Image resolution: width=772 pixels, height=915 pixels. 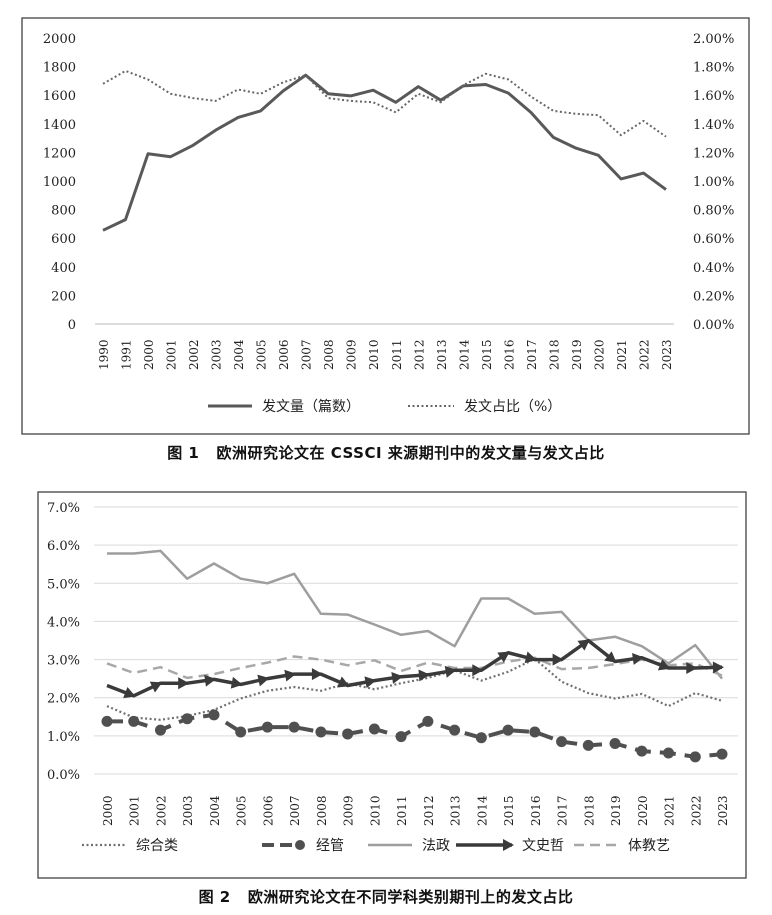 I want to click on legend-item-econ-mgmt: 经管, so click(x=303, y=846).